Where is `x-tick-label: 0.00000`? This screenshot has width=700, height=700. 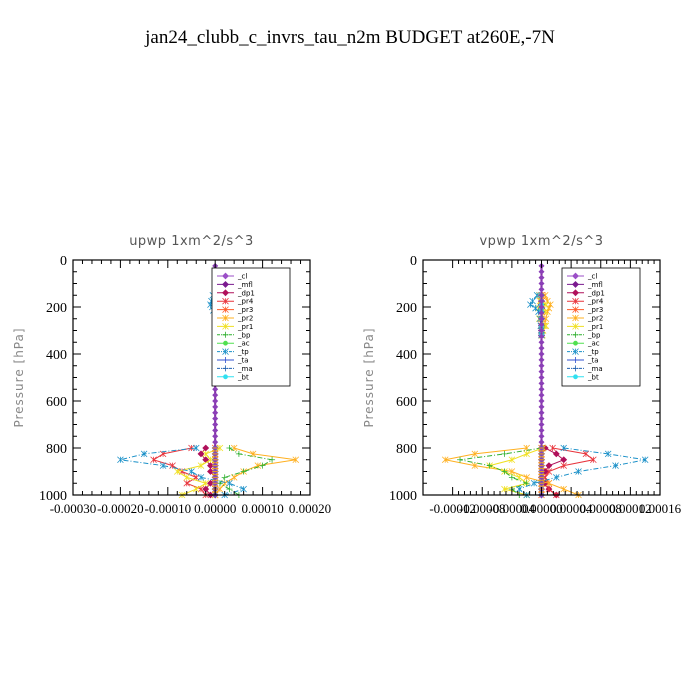 x-tick-label: 0.00000 is located at coordinates (215, 508).